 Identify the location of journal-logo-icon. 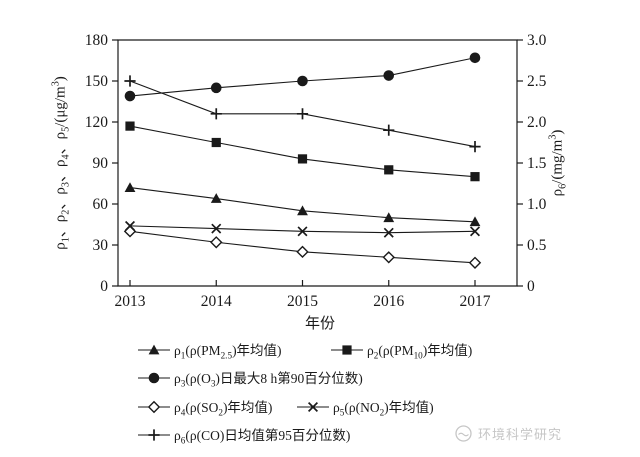
(463, 433).